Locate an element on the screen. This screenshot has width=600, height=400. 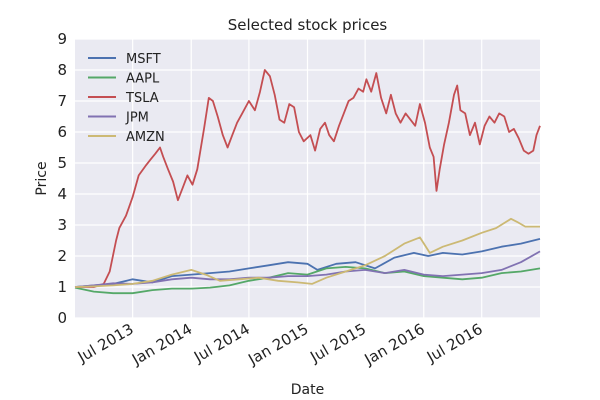
x-tick-label: Jul 2016 is located at coordinates (454, 343).